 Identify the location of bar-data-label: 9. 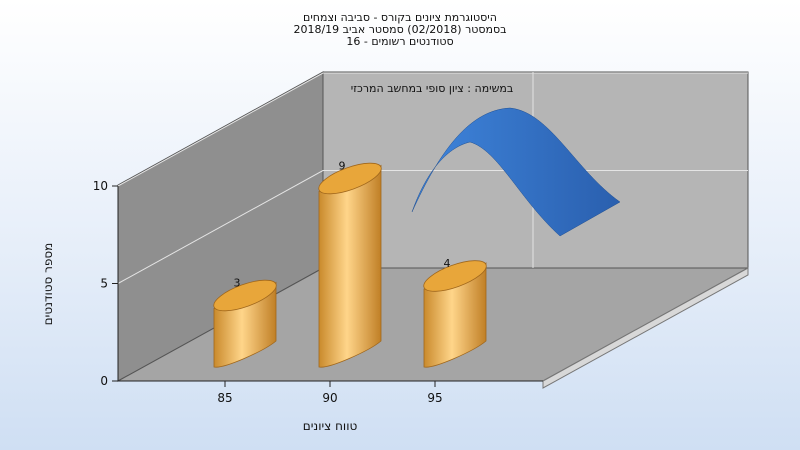
(342, 166).